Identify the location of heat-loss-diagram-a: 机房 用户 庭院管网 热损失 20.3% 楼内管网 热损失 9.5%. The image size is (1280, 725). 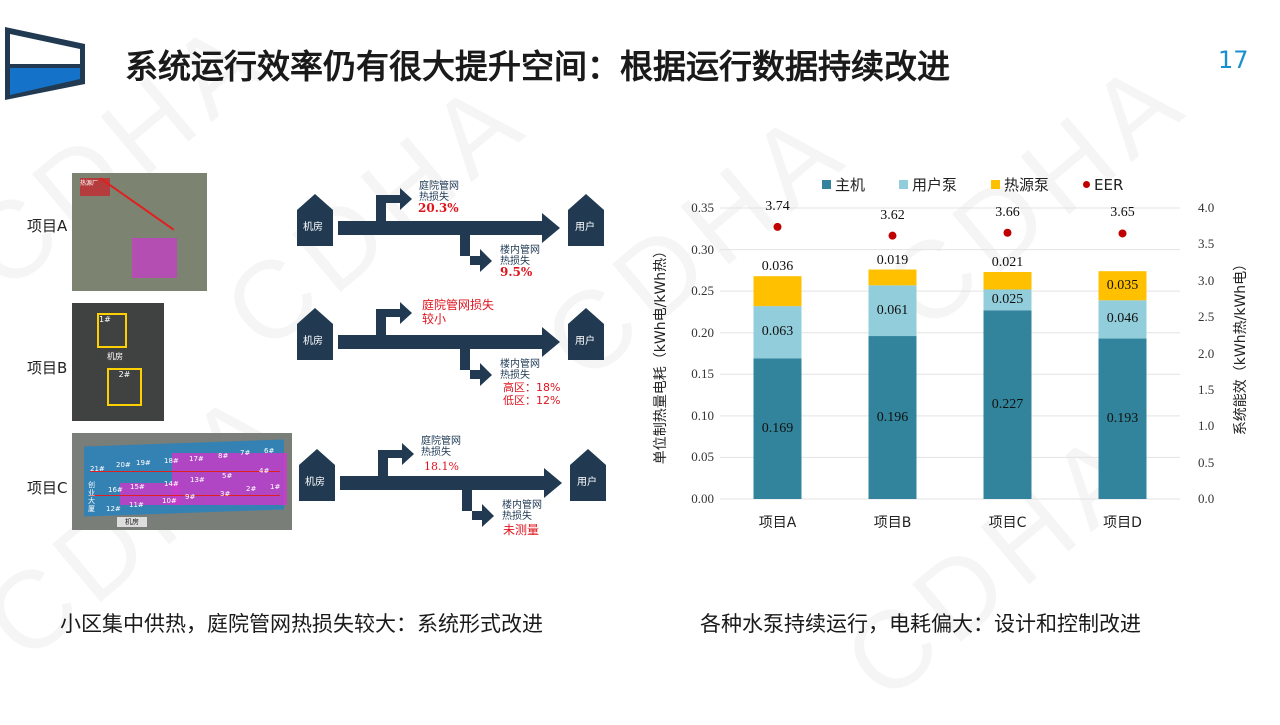
(455, 237).